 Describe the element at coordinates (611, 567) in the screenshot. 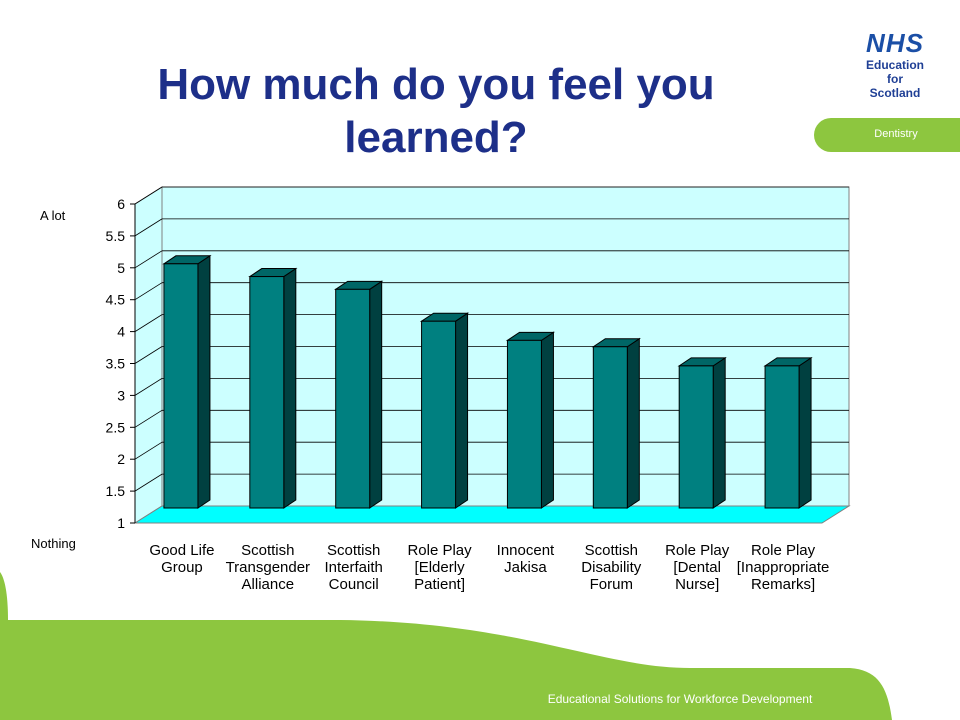

I see `x-tick-label: Scottish Disability Forum` at that location.